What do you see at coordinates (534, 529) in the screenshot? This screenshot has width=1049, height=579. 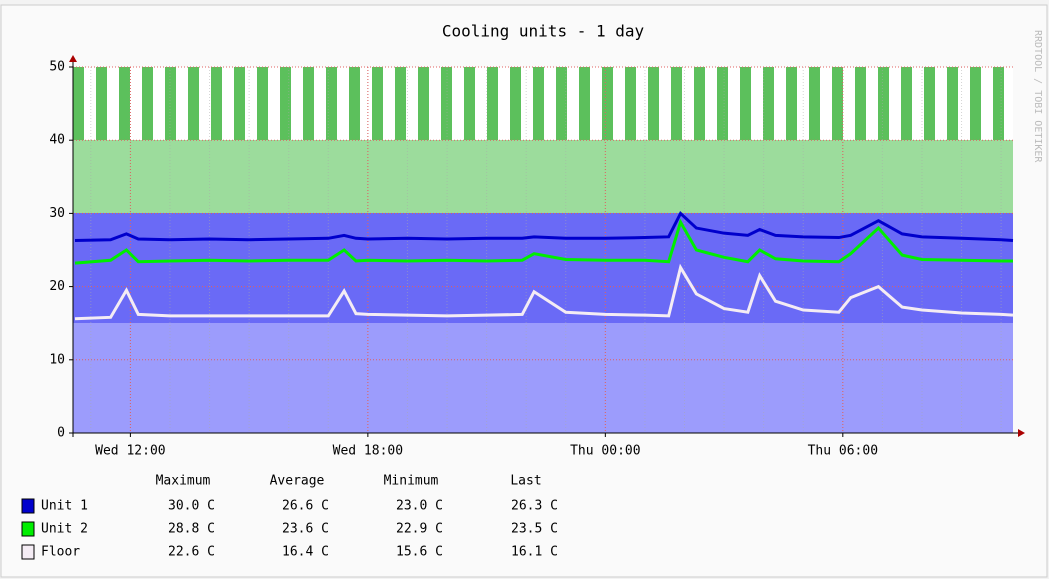 I see `stats-value: 23.5 C` at bounding box center [534, 529].